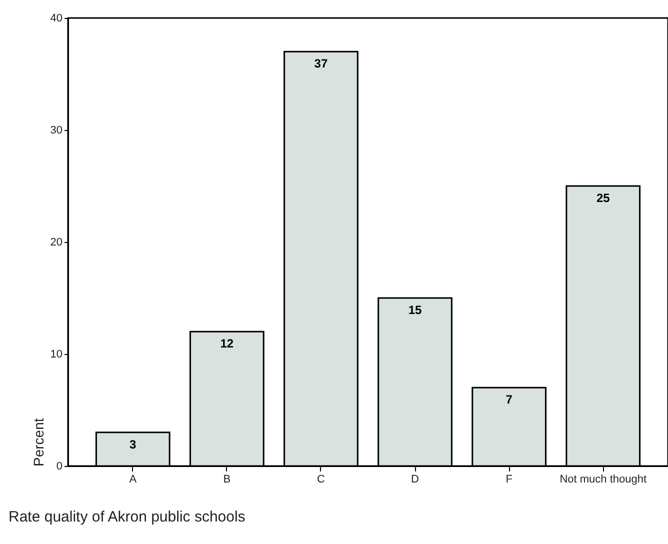 The image size is (668, 544). I want to click on y-tick-label: 10, so click(56, 354).